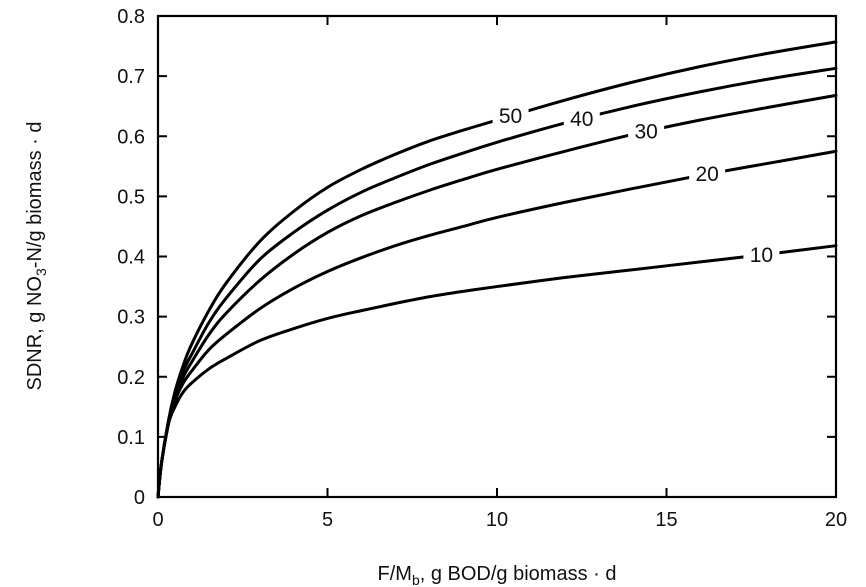 This screenshot has height=587, width=866. I want to click on y-tick-label: 0.4, so click(131, 258).